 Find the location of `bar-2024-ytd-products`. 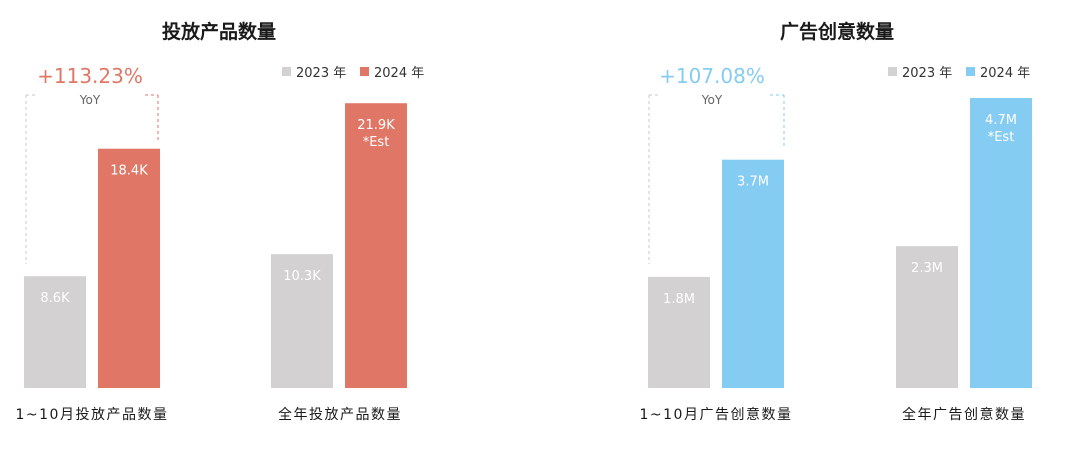

bar-2024-ytd-products is located at coordinates (129, 268).